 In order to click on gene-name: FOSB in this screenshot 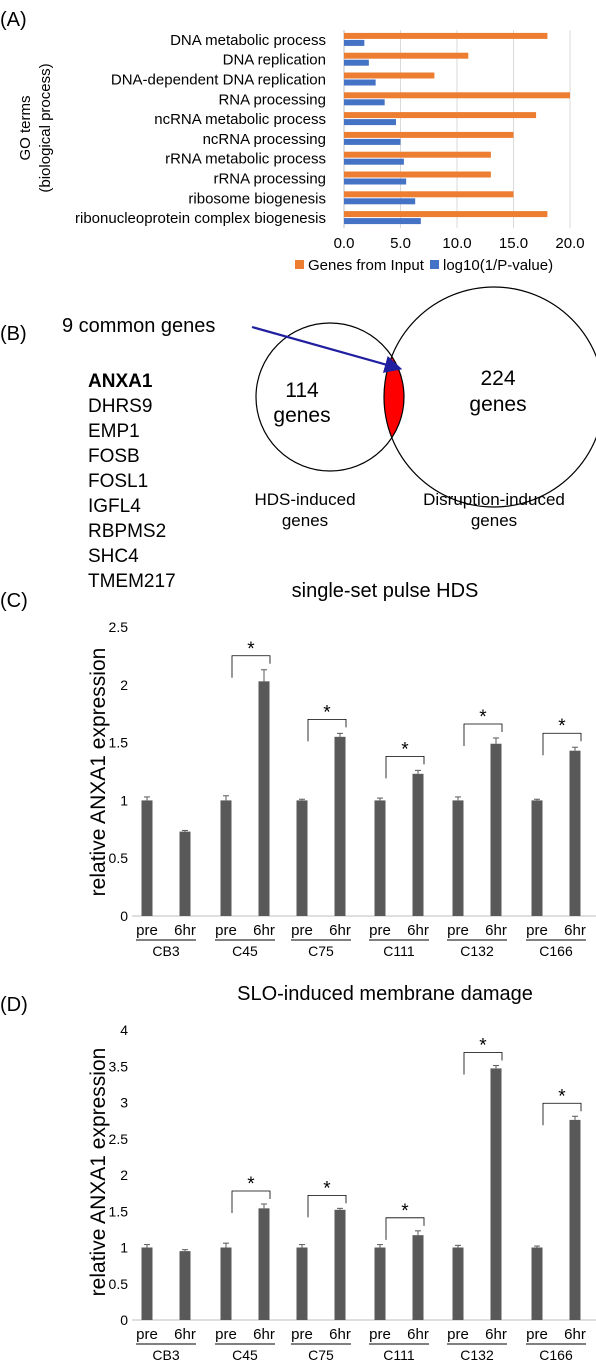, I will do `click(114, 456)`.